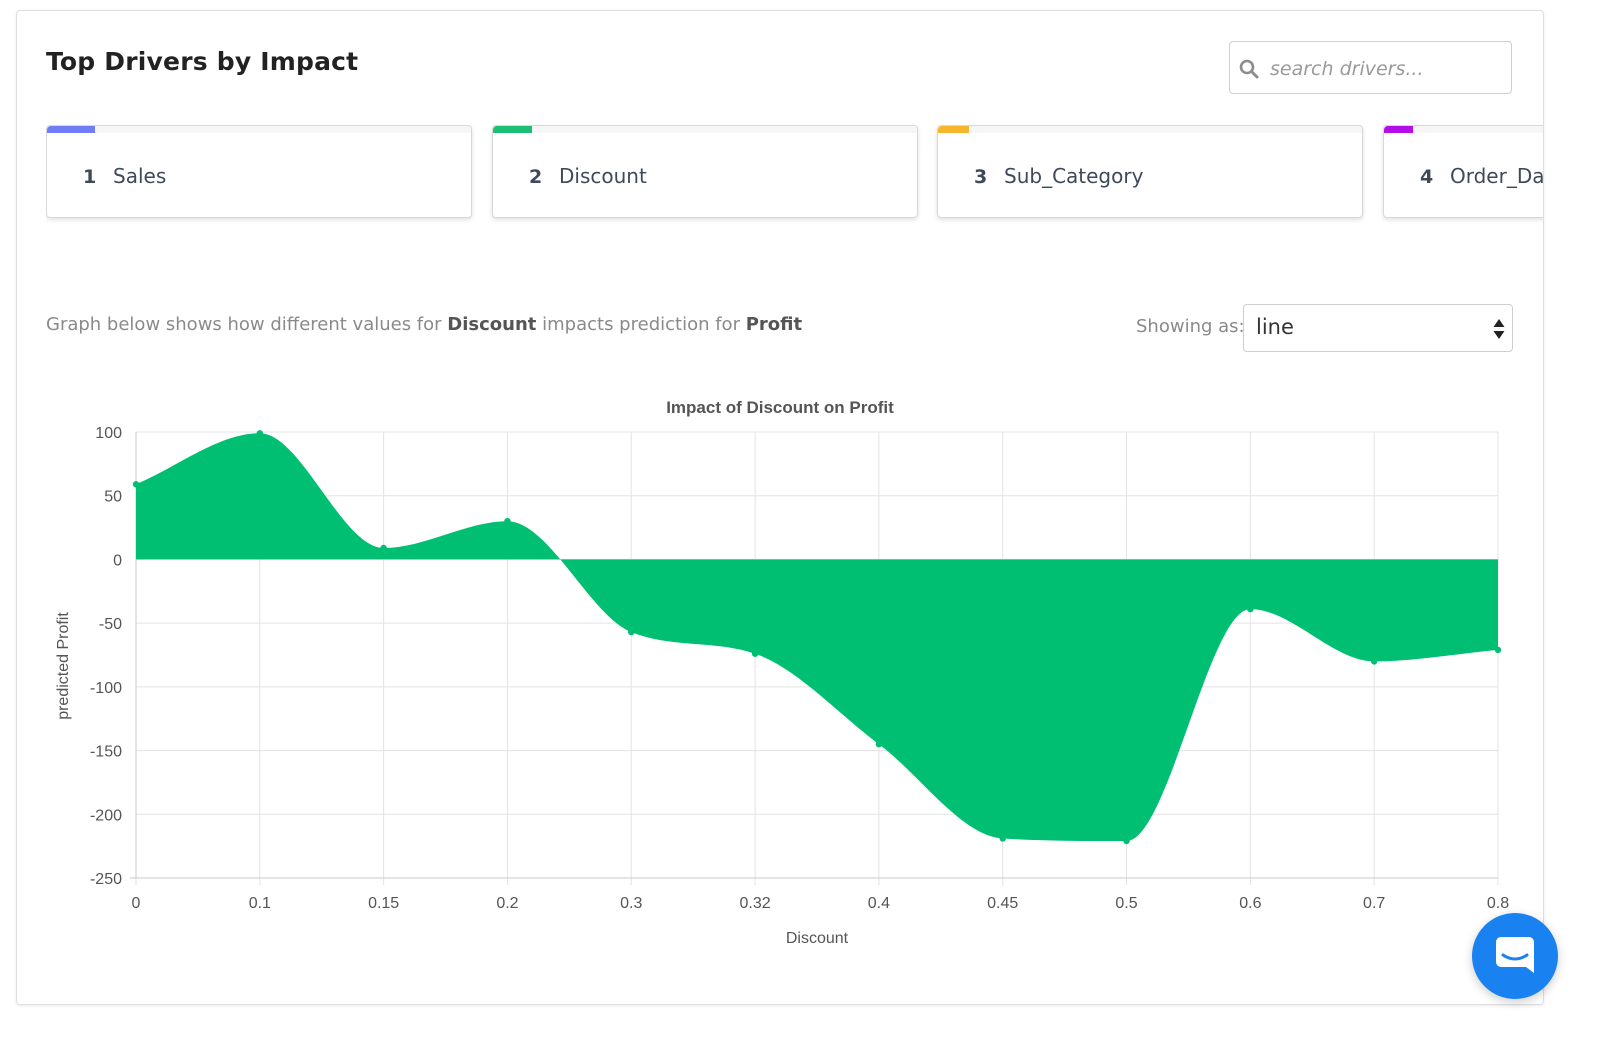  I want to click on y-tick-label: -250, so click(106, 879).